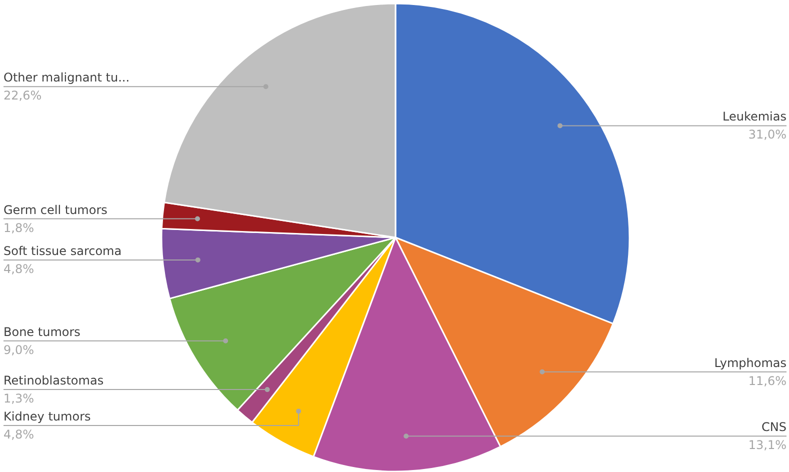  Describe the element at coordinates (767, 445) in the screenshot. I see `data-label: 13,1%` at that location.